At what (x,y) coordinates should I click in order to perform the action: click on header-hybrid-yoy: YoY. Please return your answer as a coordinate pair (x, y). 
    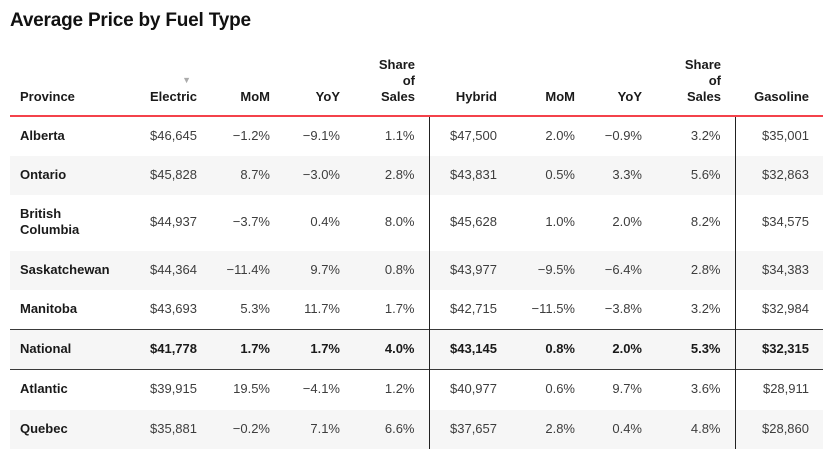
    Looking at the image, I should click on (622, 86).